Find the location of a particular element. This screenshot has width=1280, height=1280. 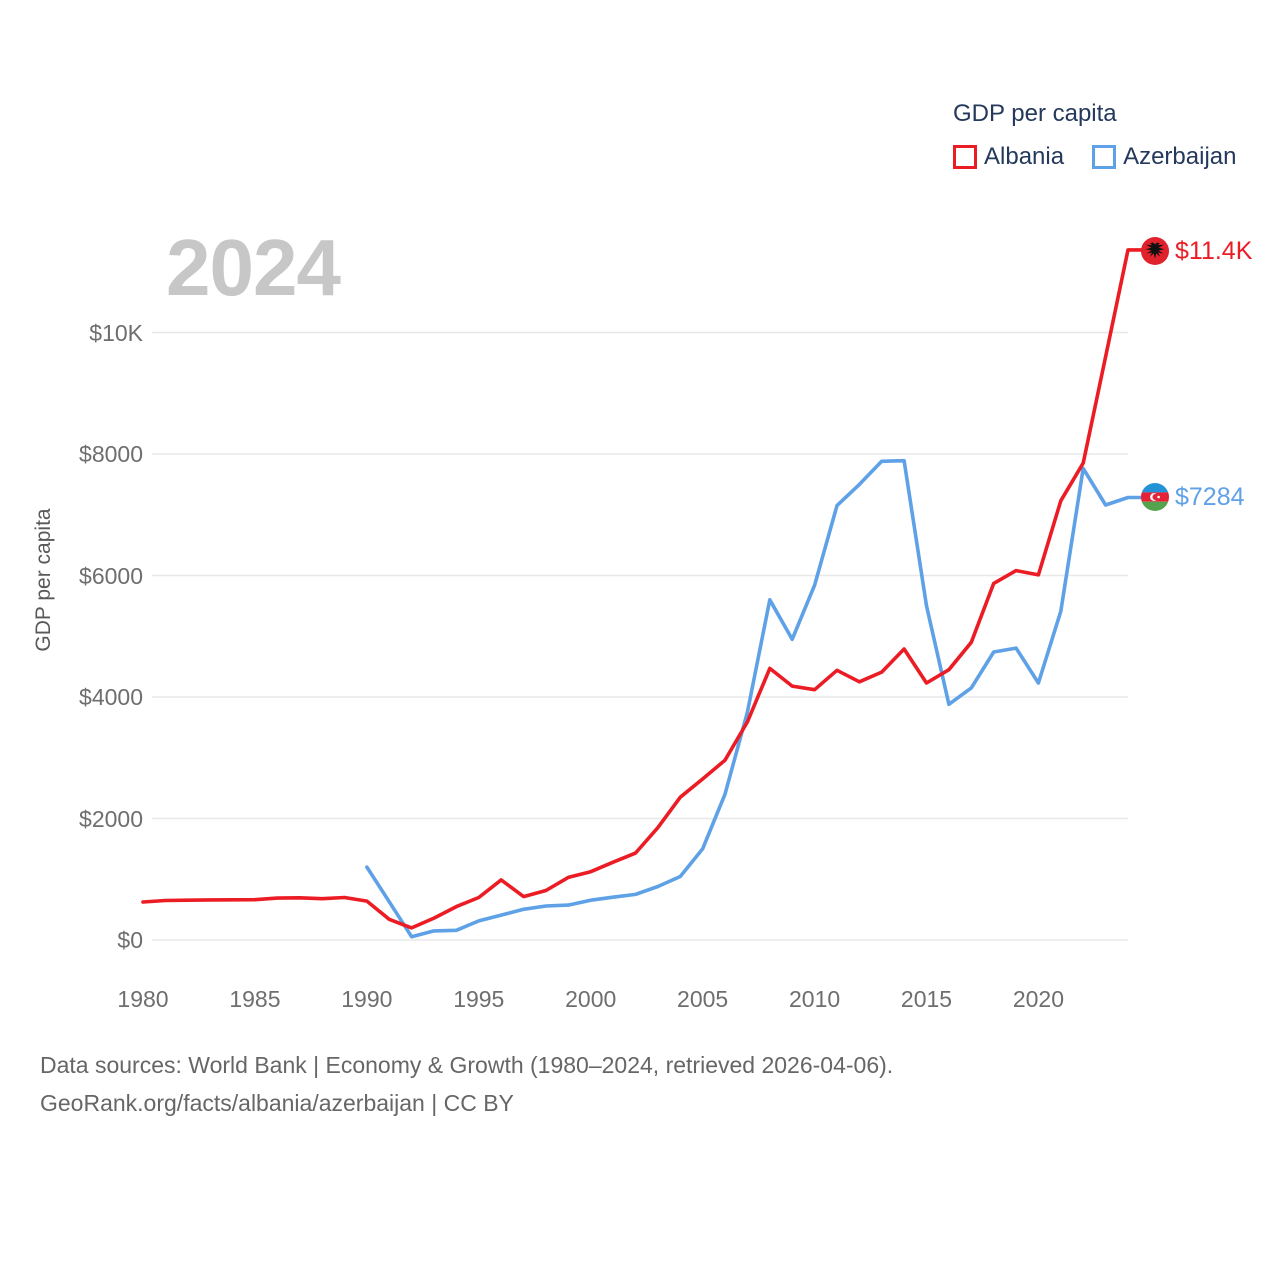

azerbaijan-end-value-label: $7284 is located at coordinates (1210, 497).